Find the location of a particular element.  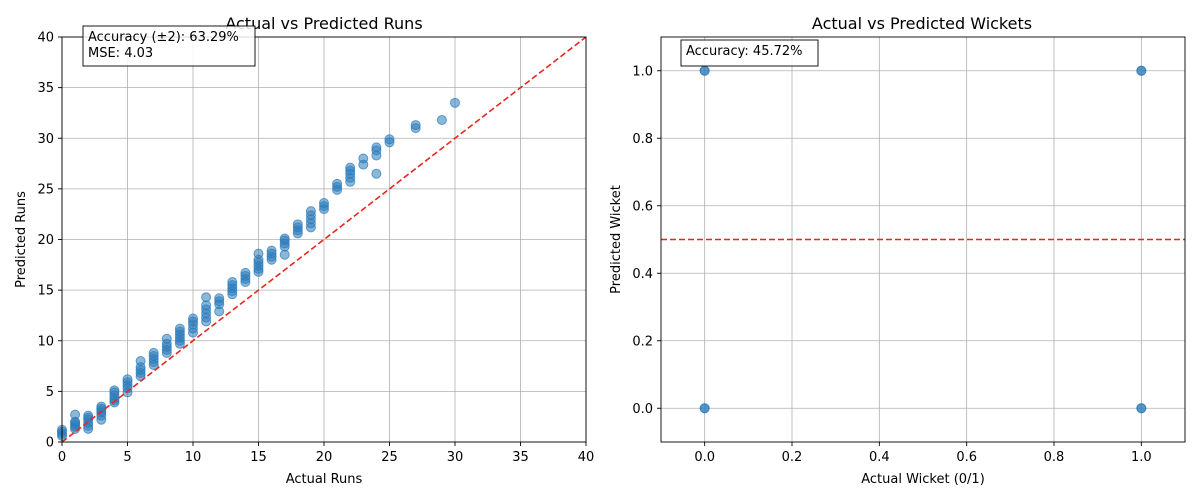

chart-1-y-tick-label-3: 0.6 is located at coordinates (642, 206).